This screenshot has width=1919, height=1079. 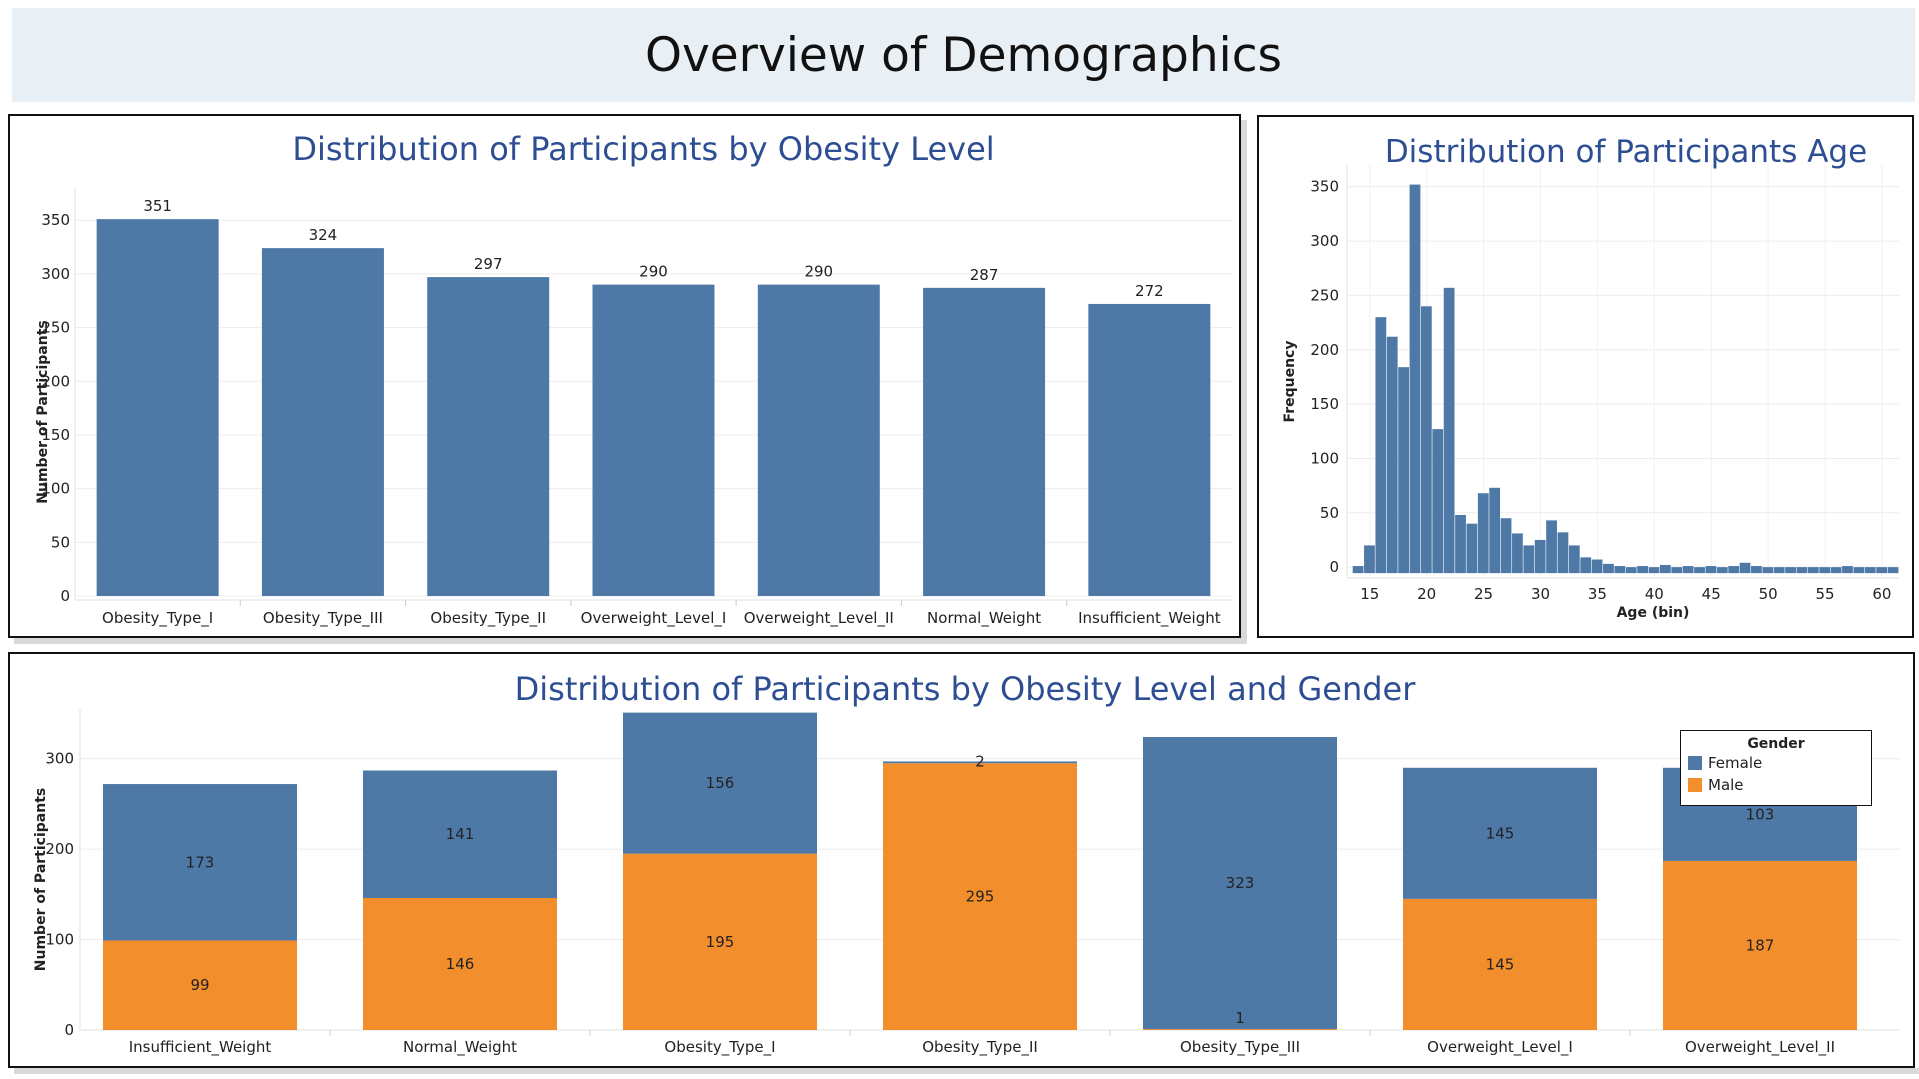 I want to click on male-value-label: 195, so click(x=720, y=942).